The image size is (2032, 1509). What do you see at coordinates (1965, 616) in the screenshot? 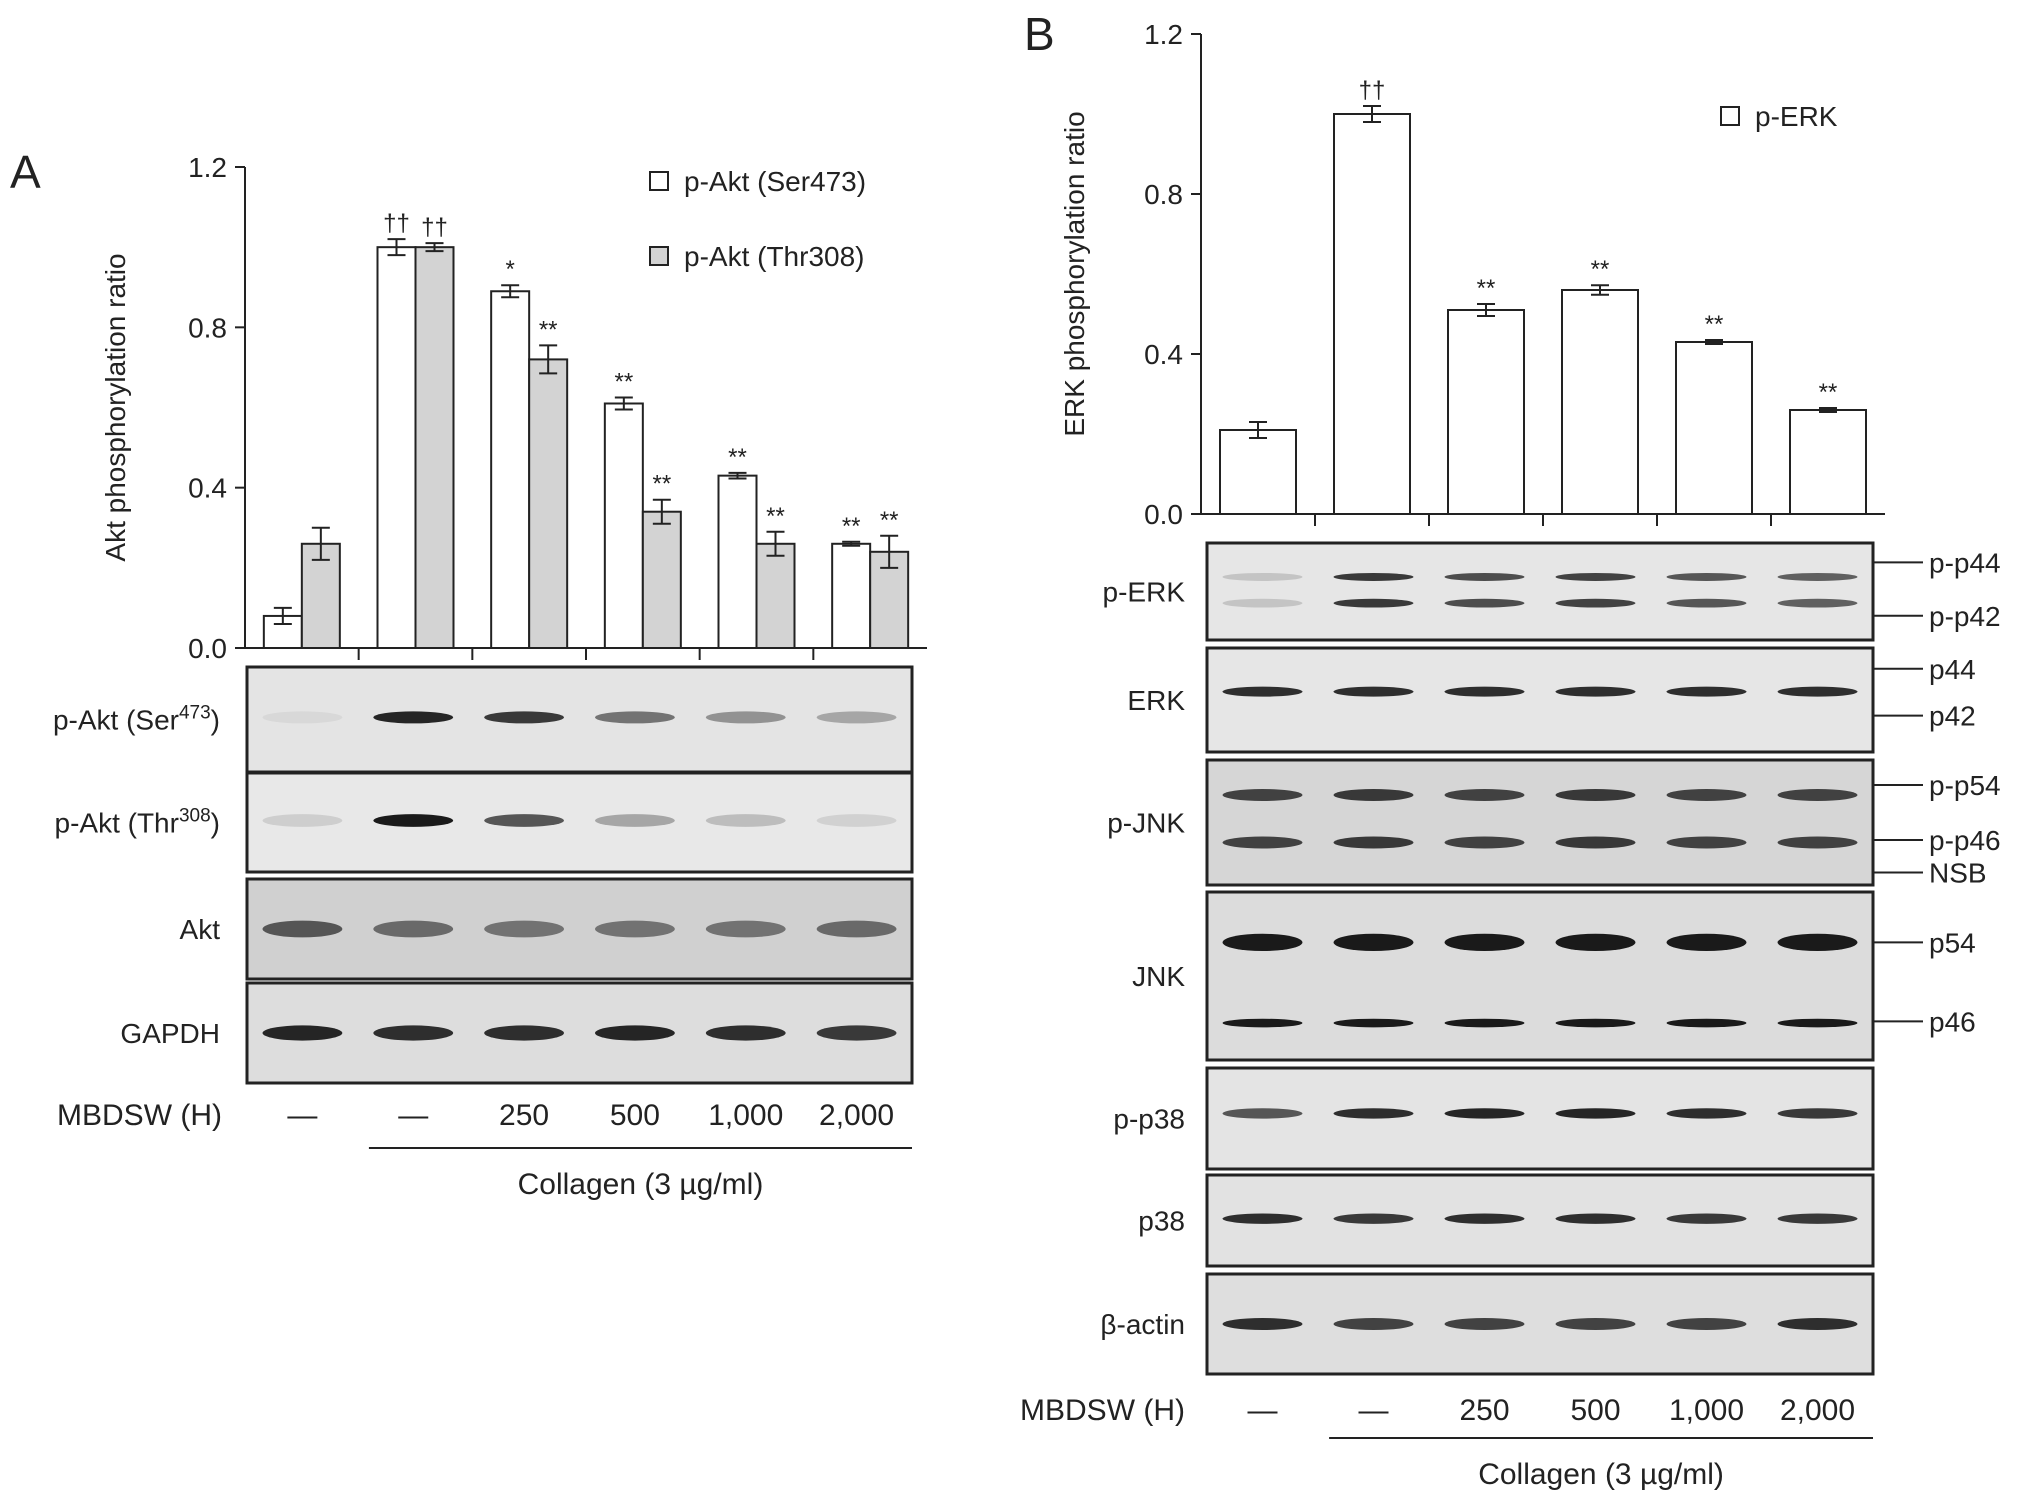
I see `band-marker-label: p-p42` at bounding box center [1965, 616].